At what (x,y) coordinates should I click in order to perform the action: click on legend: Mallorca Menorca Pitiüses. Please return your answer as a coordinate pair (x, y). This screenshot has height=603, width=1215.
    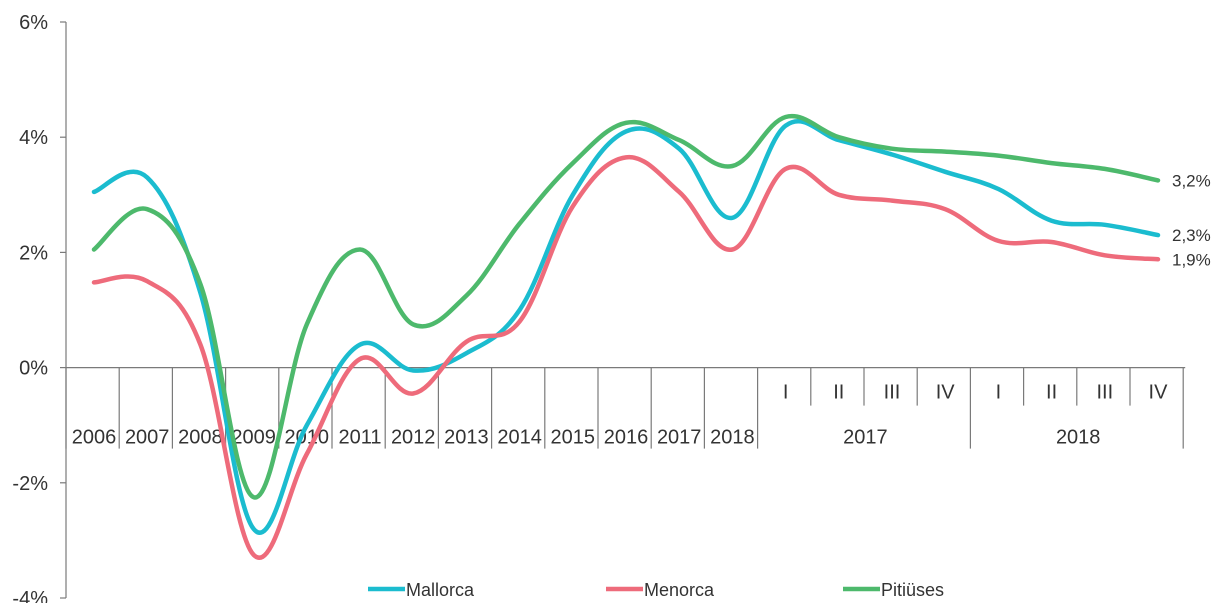
    Looking at the image, I should click on (656, 590).